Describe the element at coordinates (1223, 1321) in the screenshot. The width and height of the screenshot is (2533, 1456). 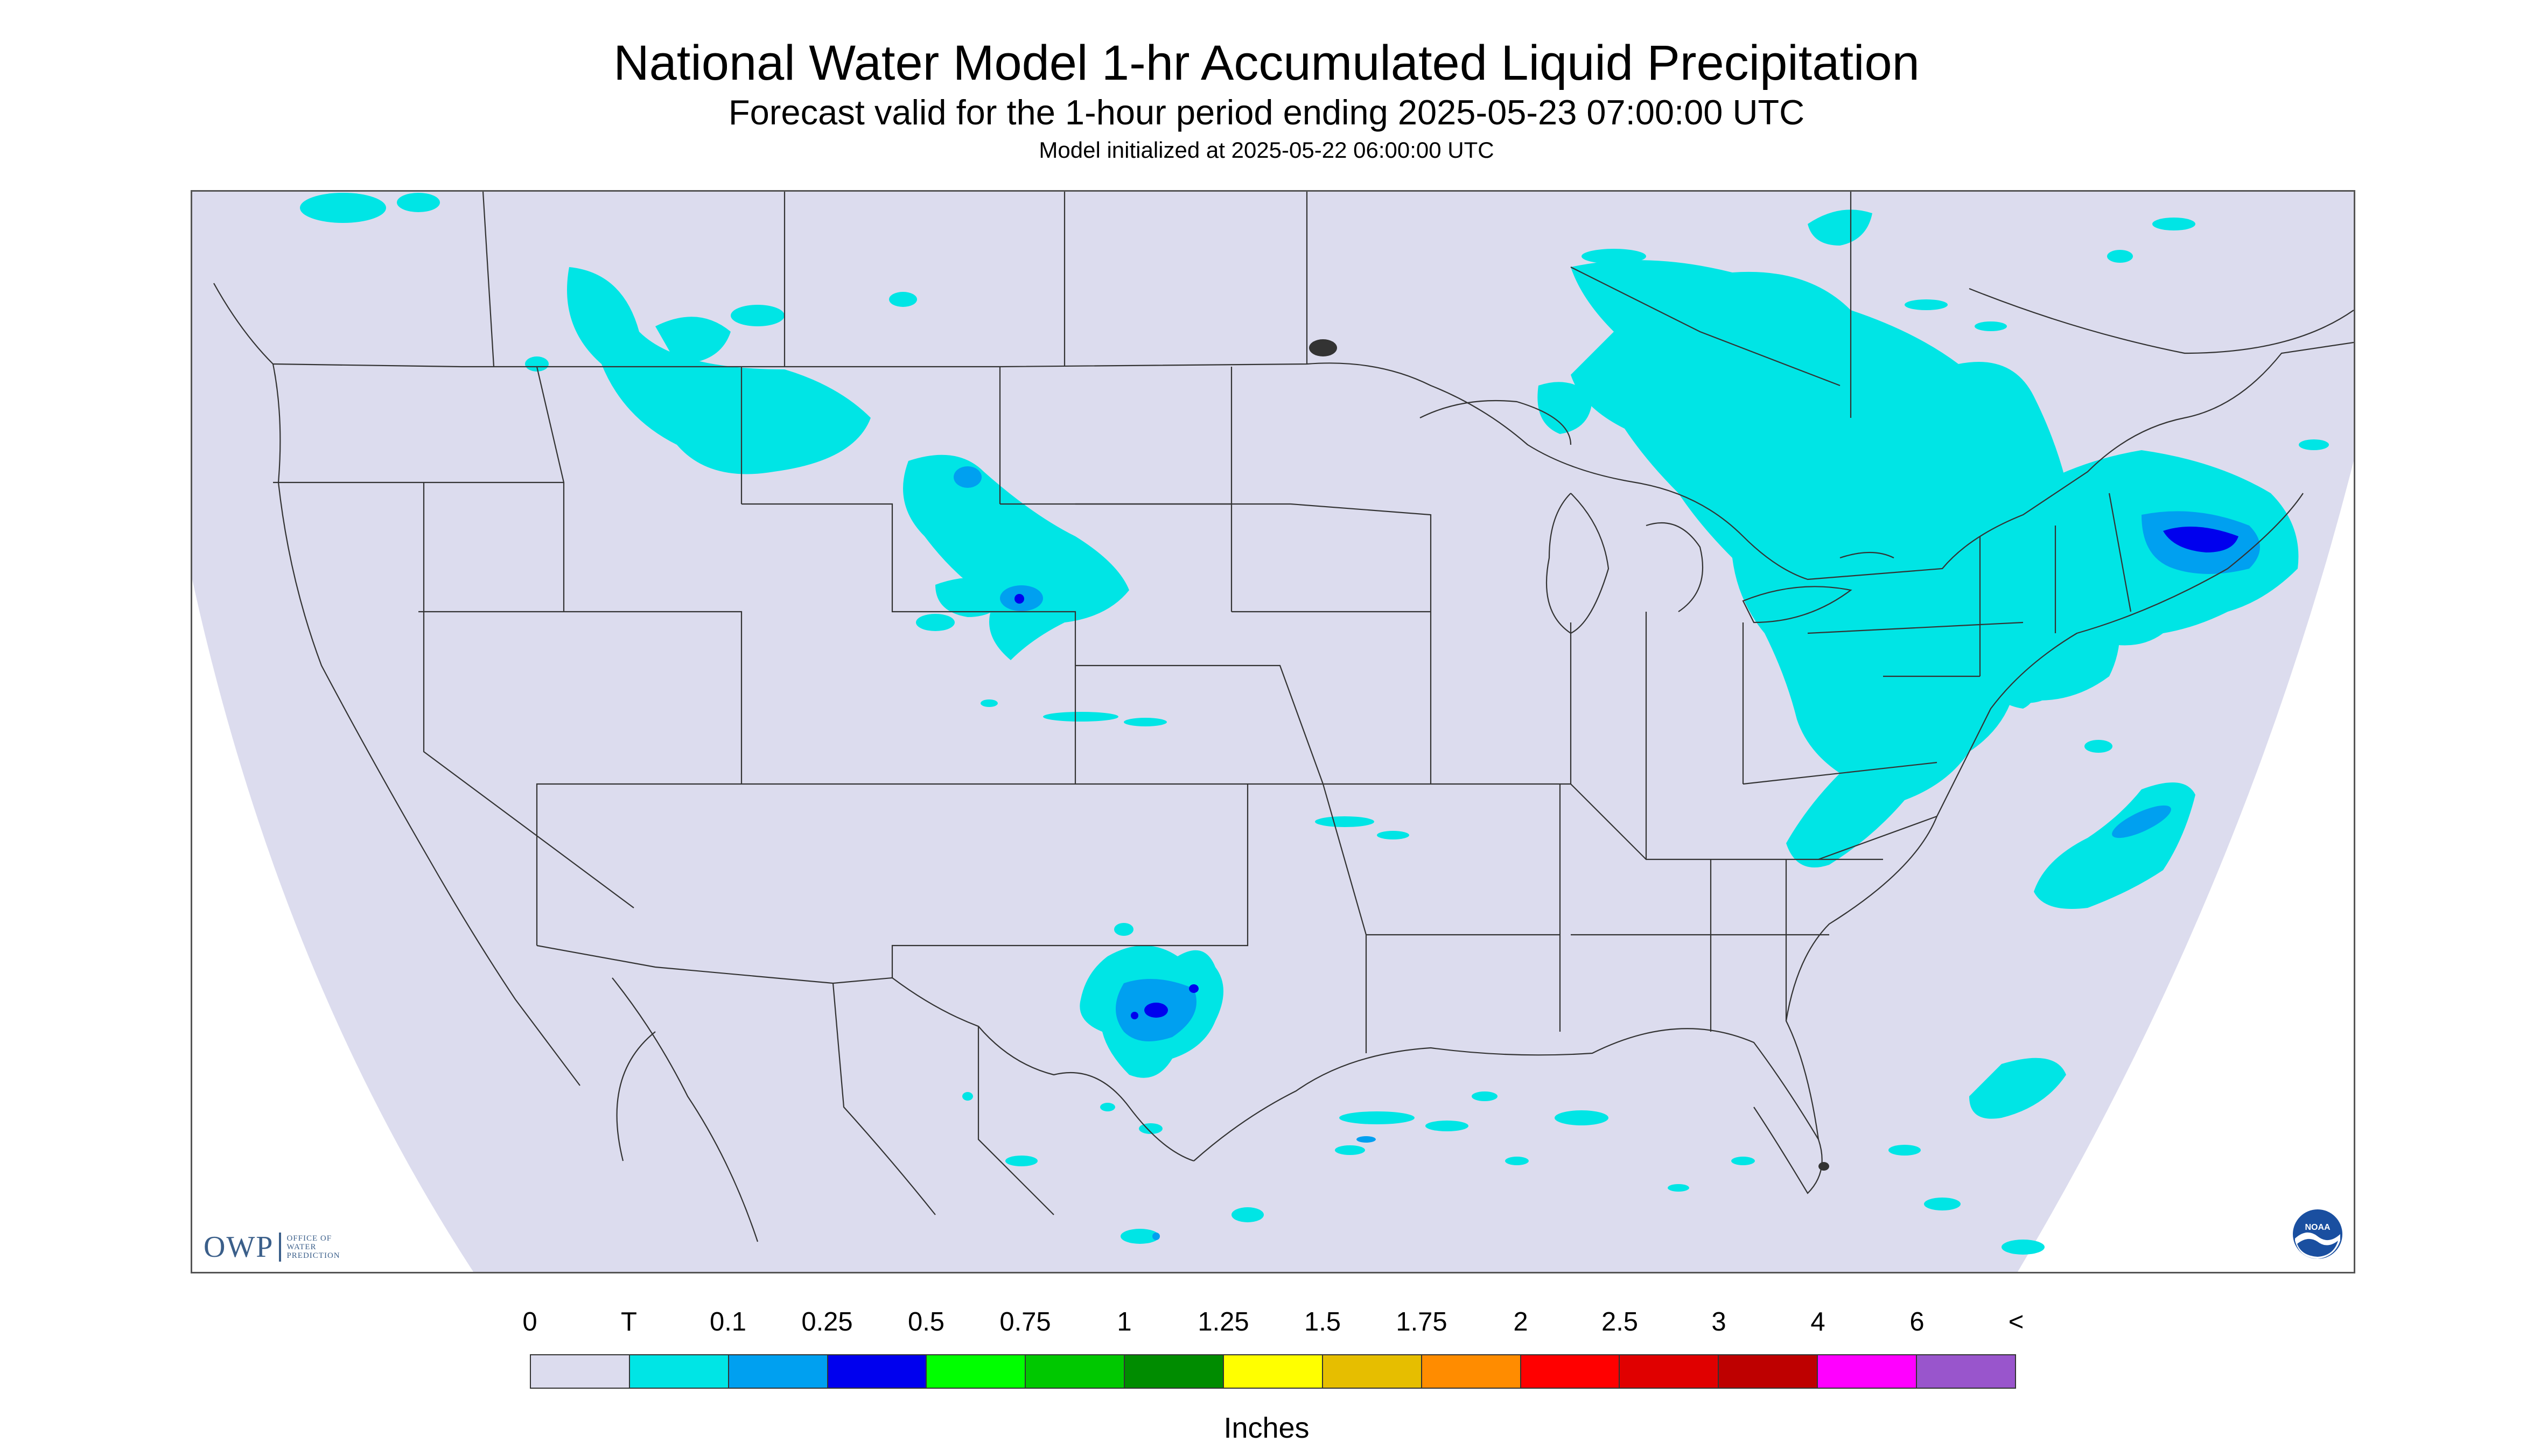
I see `legend-tick-label: 1.25` at that location.